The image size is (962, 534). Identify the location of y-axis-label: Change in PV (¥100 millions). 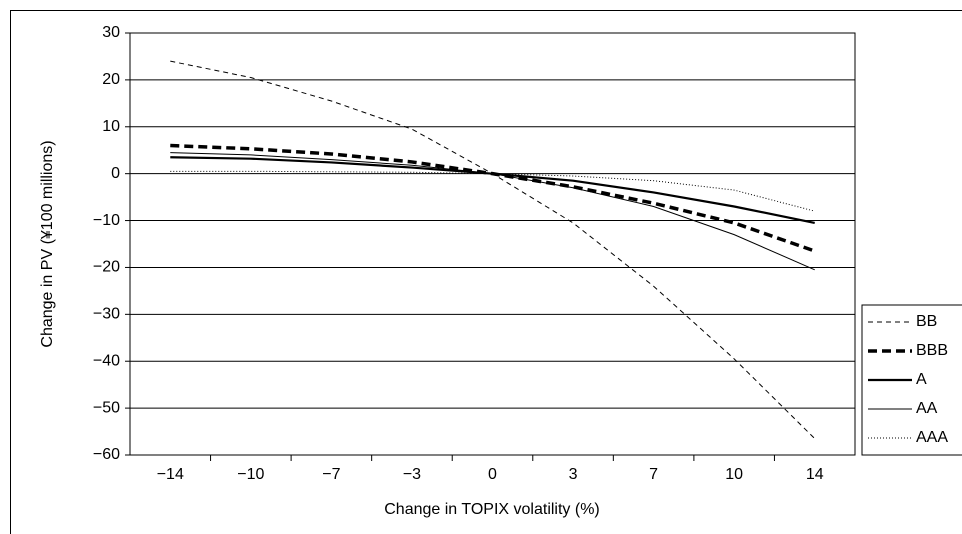
(47, 243).